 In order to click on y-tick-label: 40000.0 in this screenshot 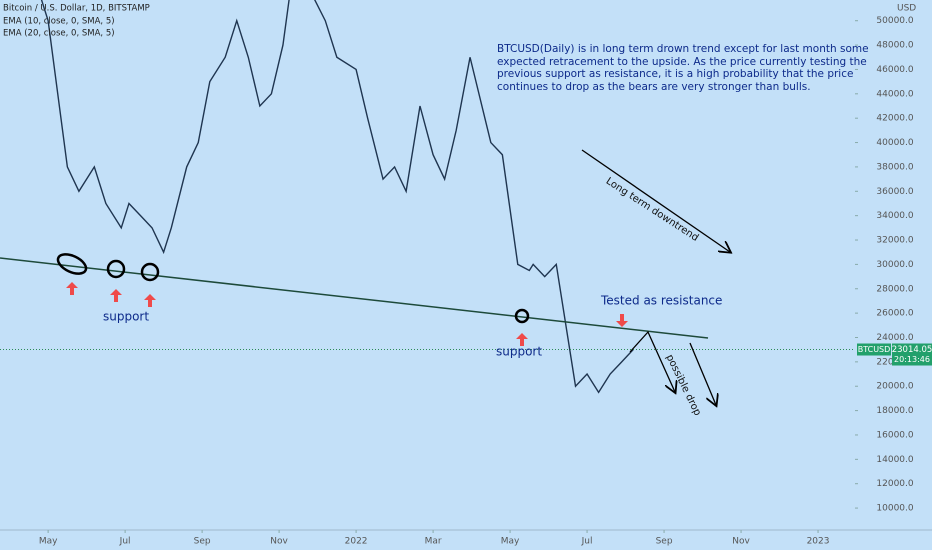, I will do `click(894, 143)`.